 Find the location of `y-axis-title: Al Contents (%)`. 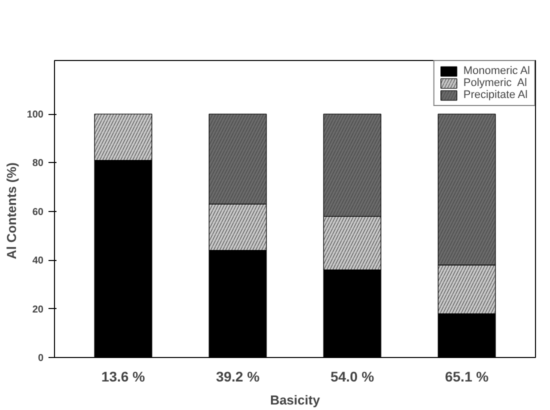

y-axis-title: Al Contents (%) is located at coordinates (11, 211).